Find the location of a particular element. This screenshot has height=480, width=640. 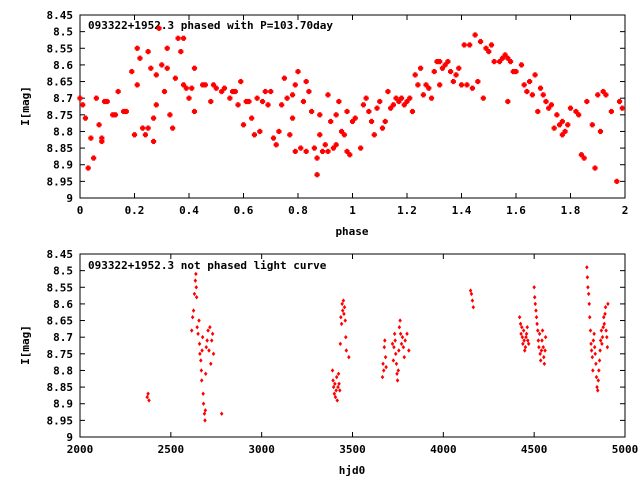

x-tick-label: 5000 is located at coordinates (625, 449).